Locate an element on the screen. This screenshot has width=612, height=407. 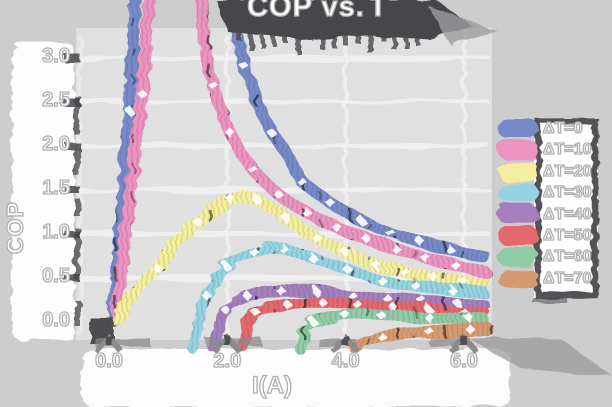
legend-item-label: ΔT=40 is located at coordinates (567, 214).